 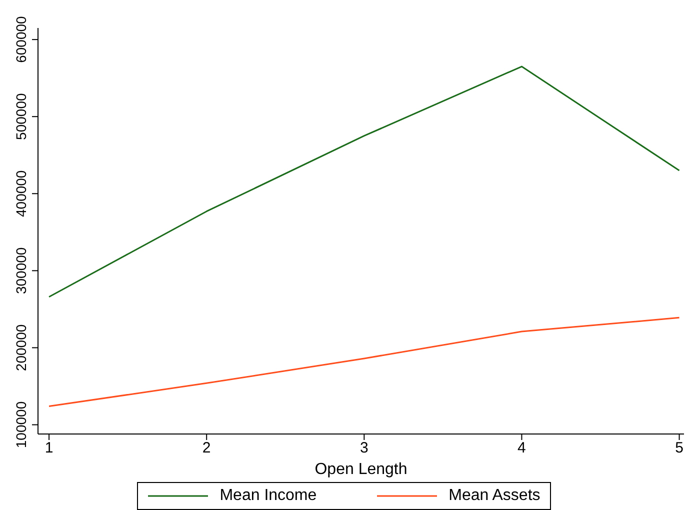 What do you see at coordinates (522, 448) in the screenshot?
I see `x-tick-label: 4` at bounding box center [522, 448].